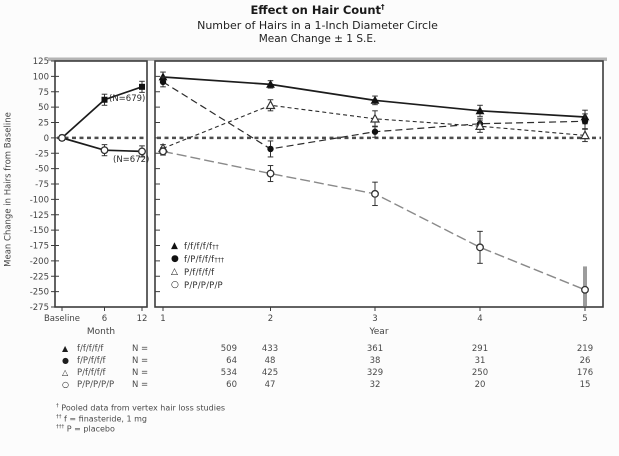 This screenshot has height=456, width=619. What do you see at coordinates (479, 319) in the screenshot?
I see `svg-text: 4` at bounding box center [479, 319].